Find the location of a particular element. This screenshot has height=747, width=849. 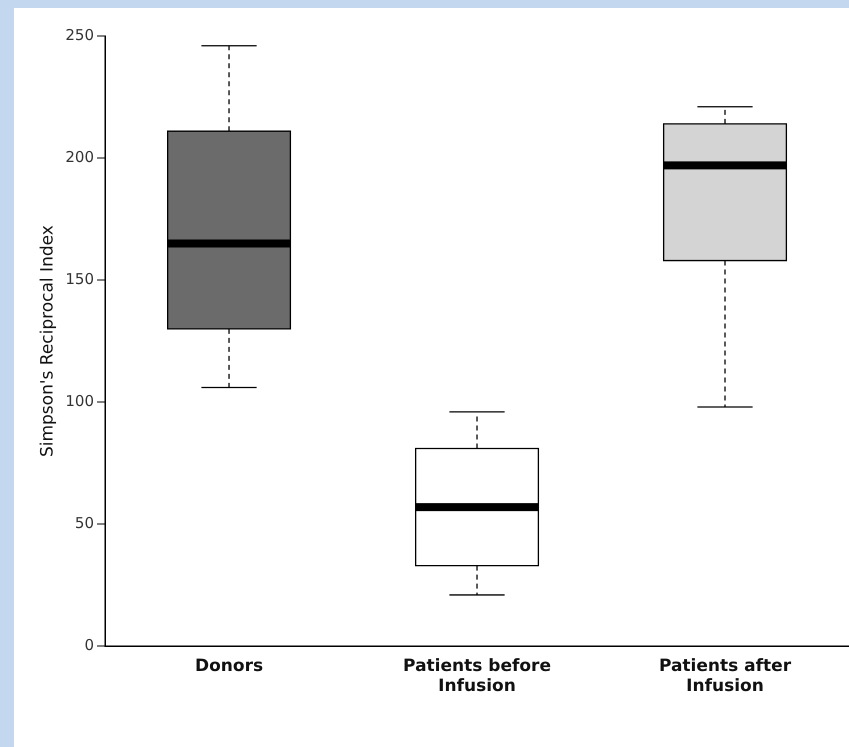

y-tick-label: 100 is located at coordinates (79, 401).